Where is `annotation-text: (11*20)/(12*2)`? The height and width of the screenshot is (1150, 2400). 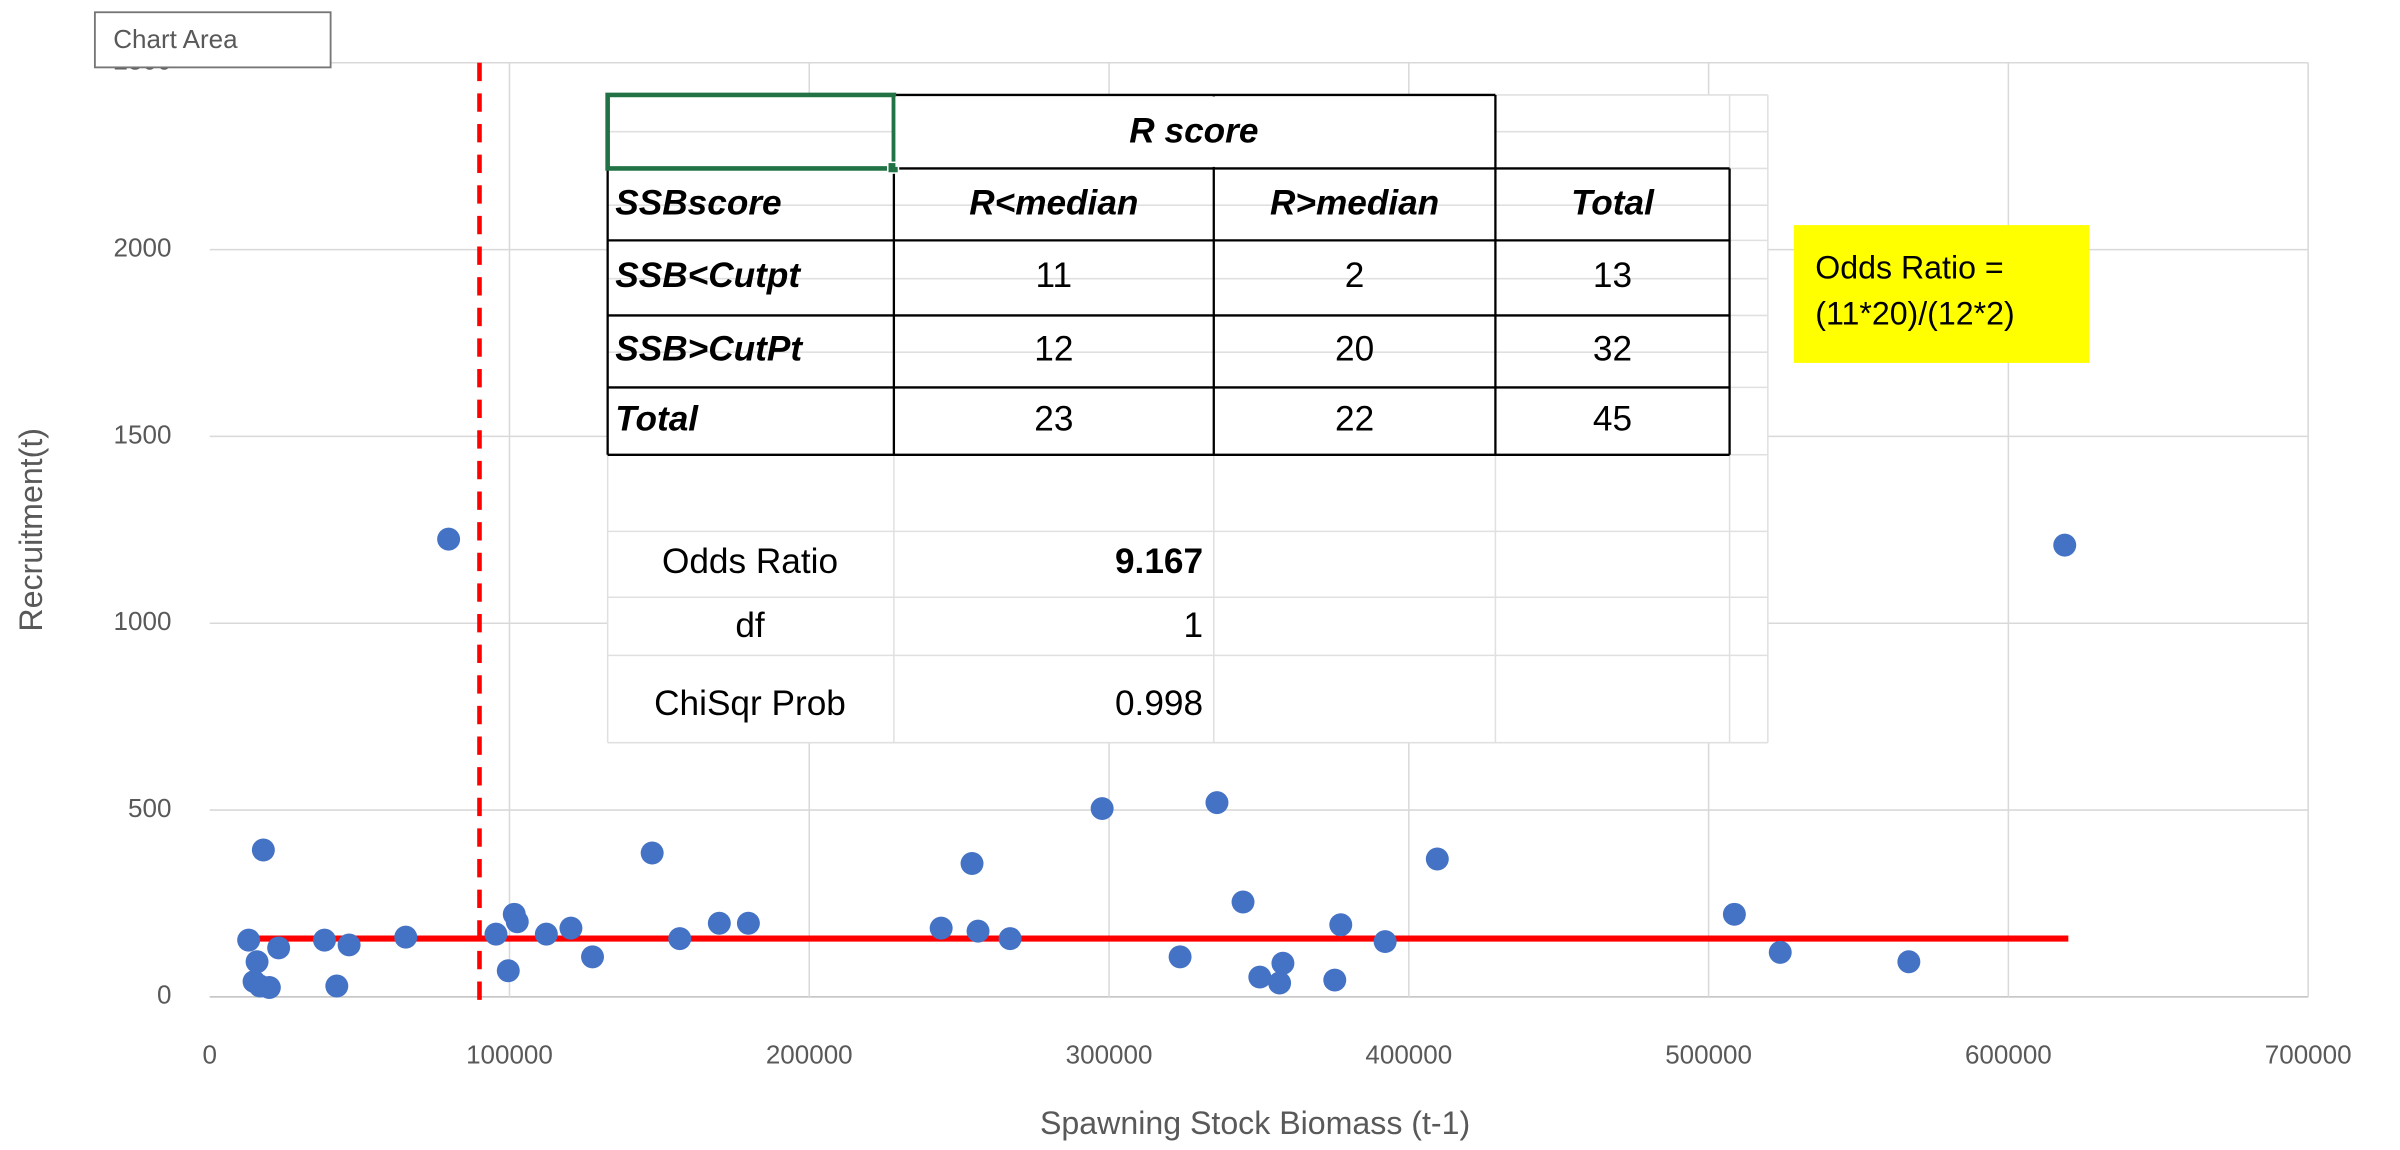 annotation-text: (11*20)/(12*2) is located at coordinates (1914, 314).